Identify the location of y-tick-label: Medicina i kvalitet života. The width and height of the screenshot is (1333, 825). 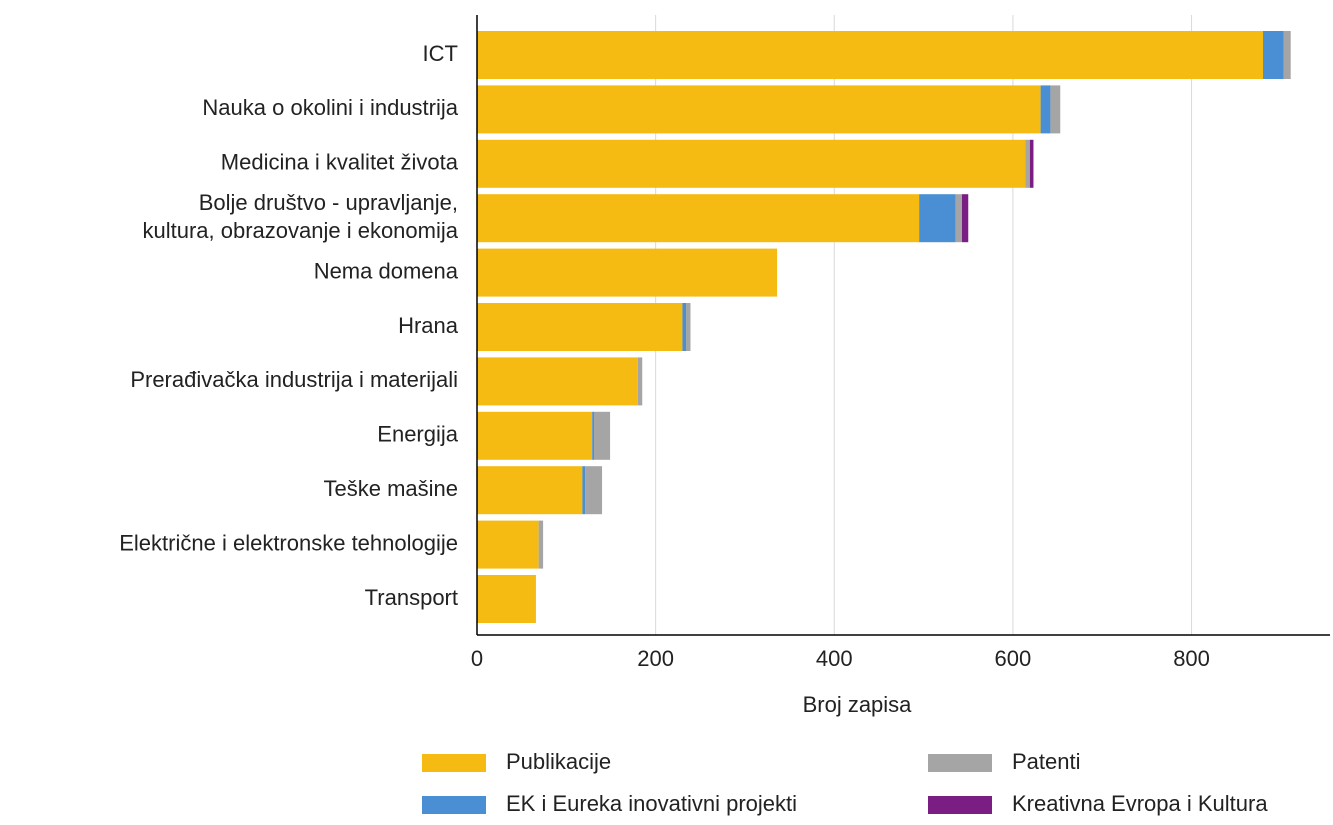
(340, 162).